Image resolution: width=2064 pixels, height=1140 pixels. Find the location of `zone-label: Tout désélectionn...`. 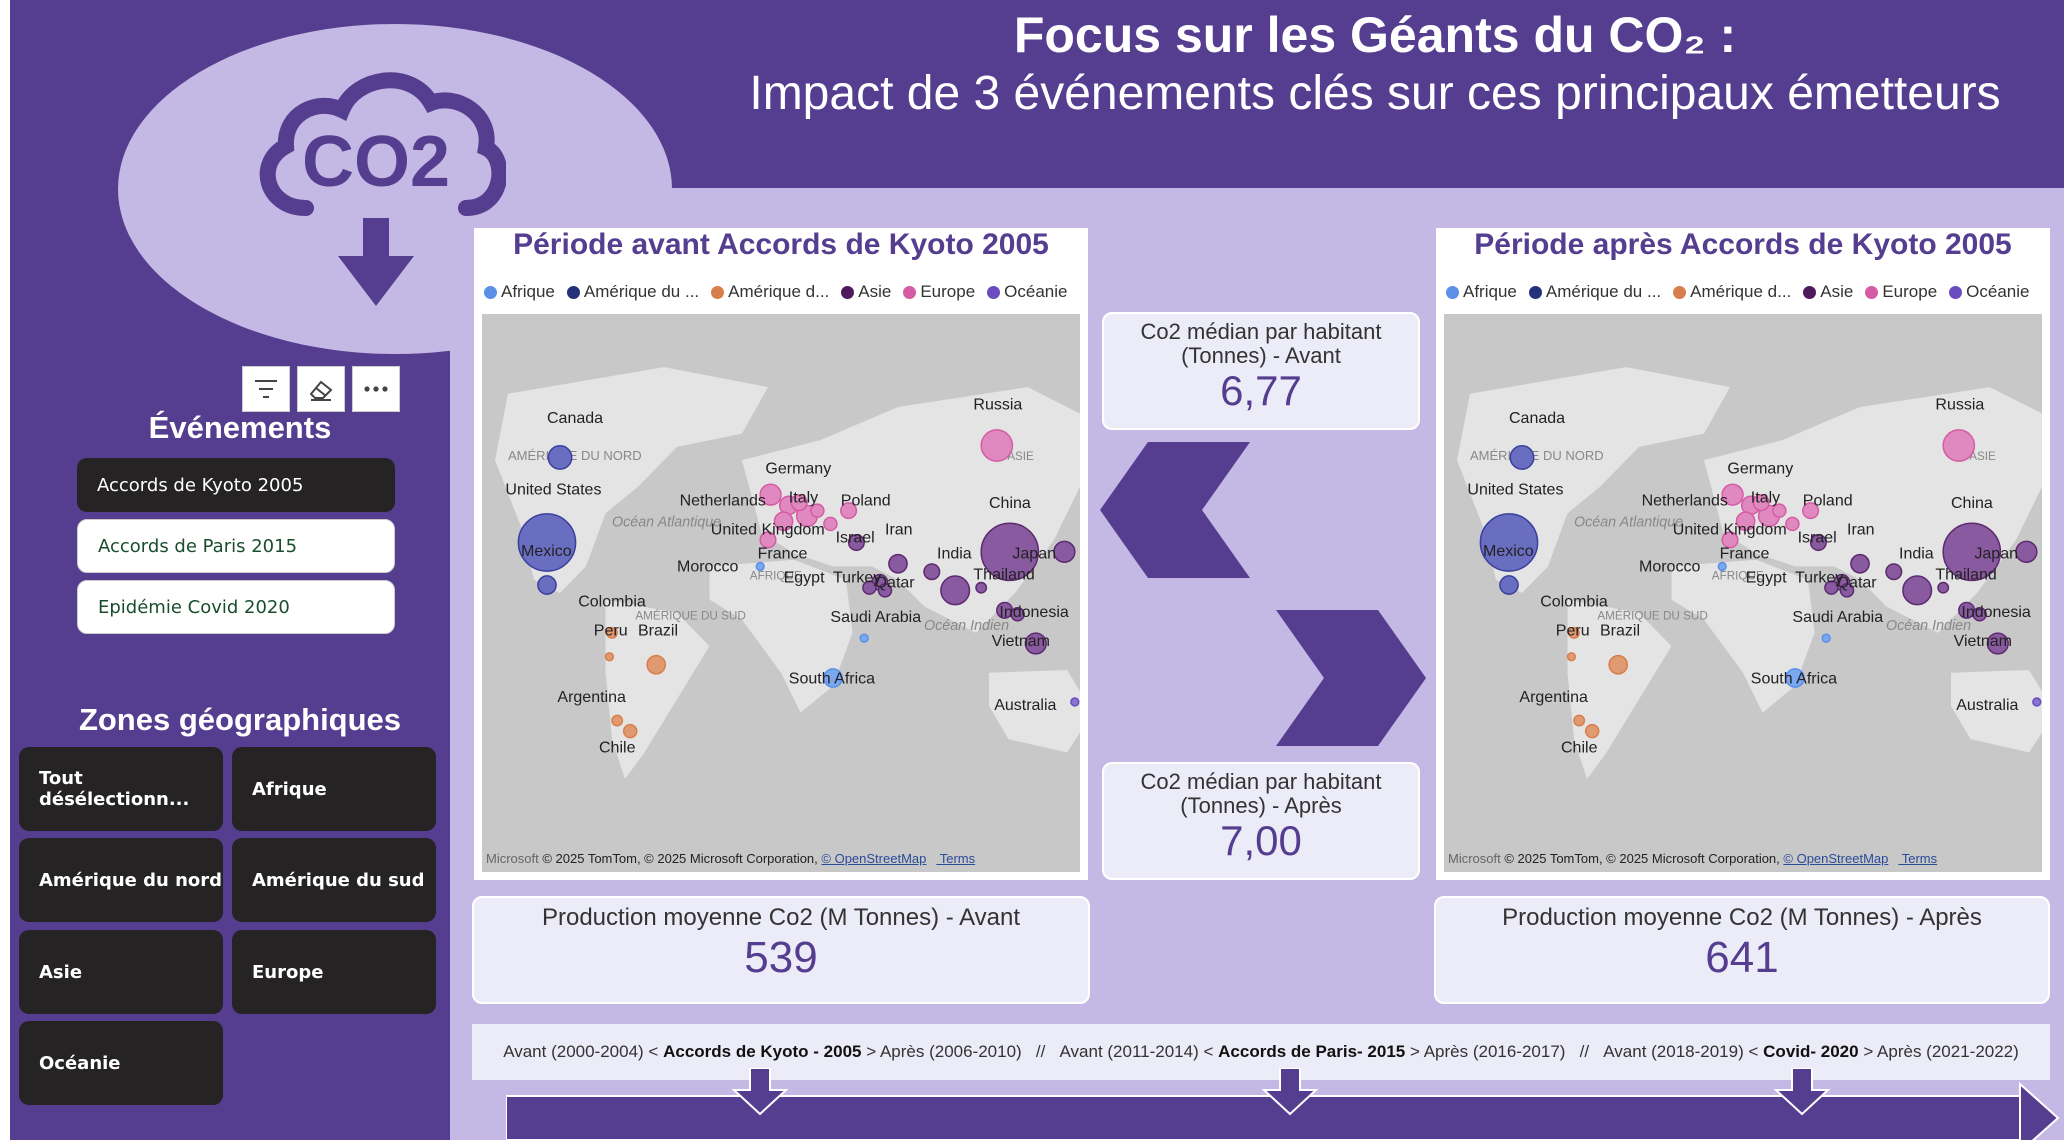

zone-label: Tout désélectionn... is located at coordinates (114, 789).